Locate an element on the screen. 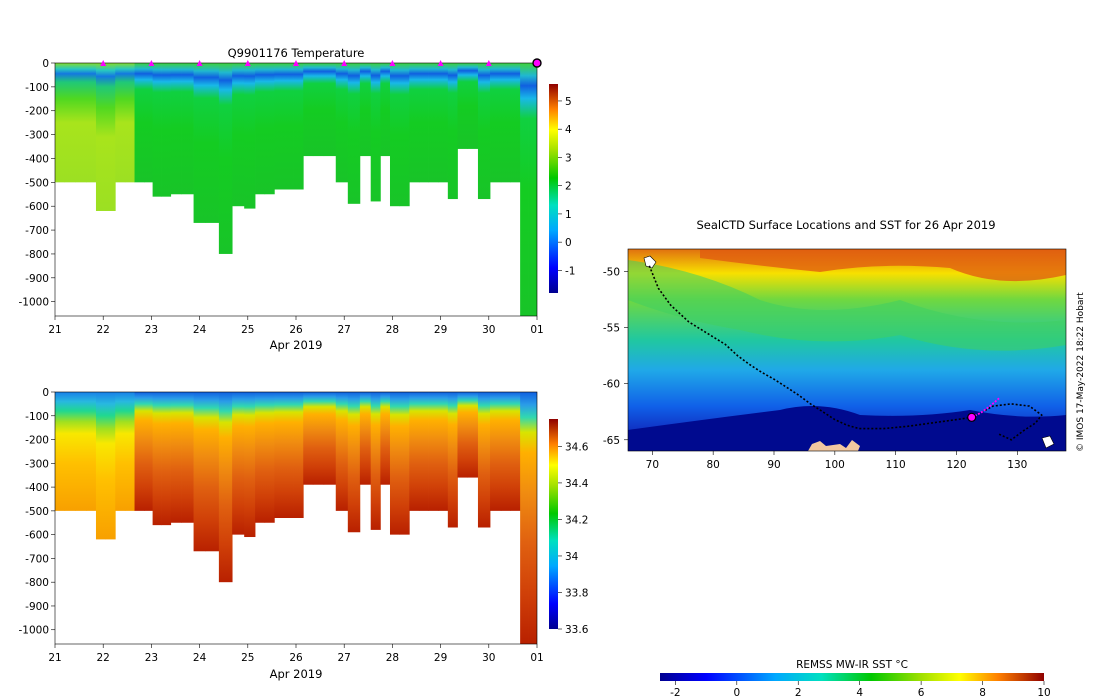 This screenshot has width=1100, height=700. map-credit: © IMOS 17-May-2022 18:22 Hobart is located at coordinates (1081, 372).